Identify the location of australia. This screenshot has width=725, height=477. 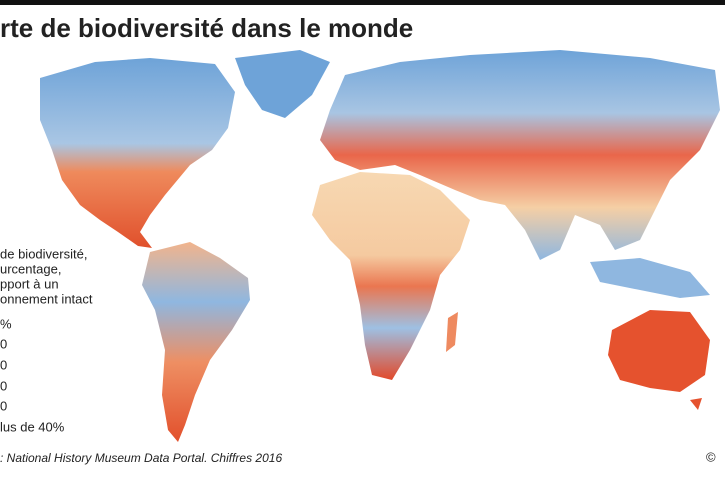
(659, 351).